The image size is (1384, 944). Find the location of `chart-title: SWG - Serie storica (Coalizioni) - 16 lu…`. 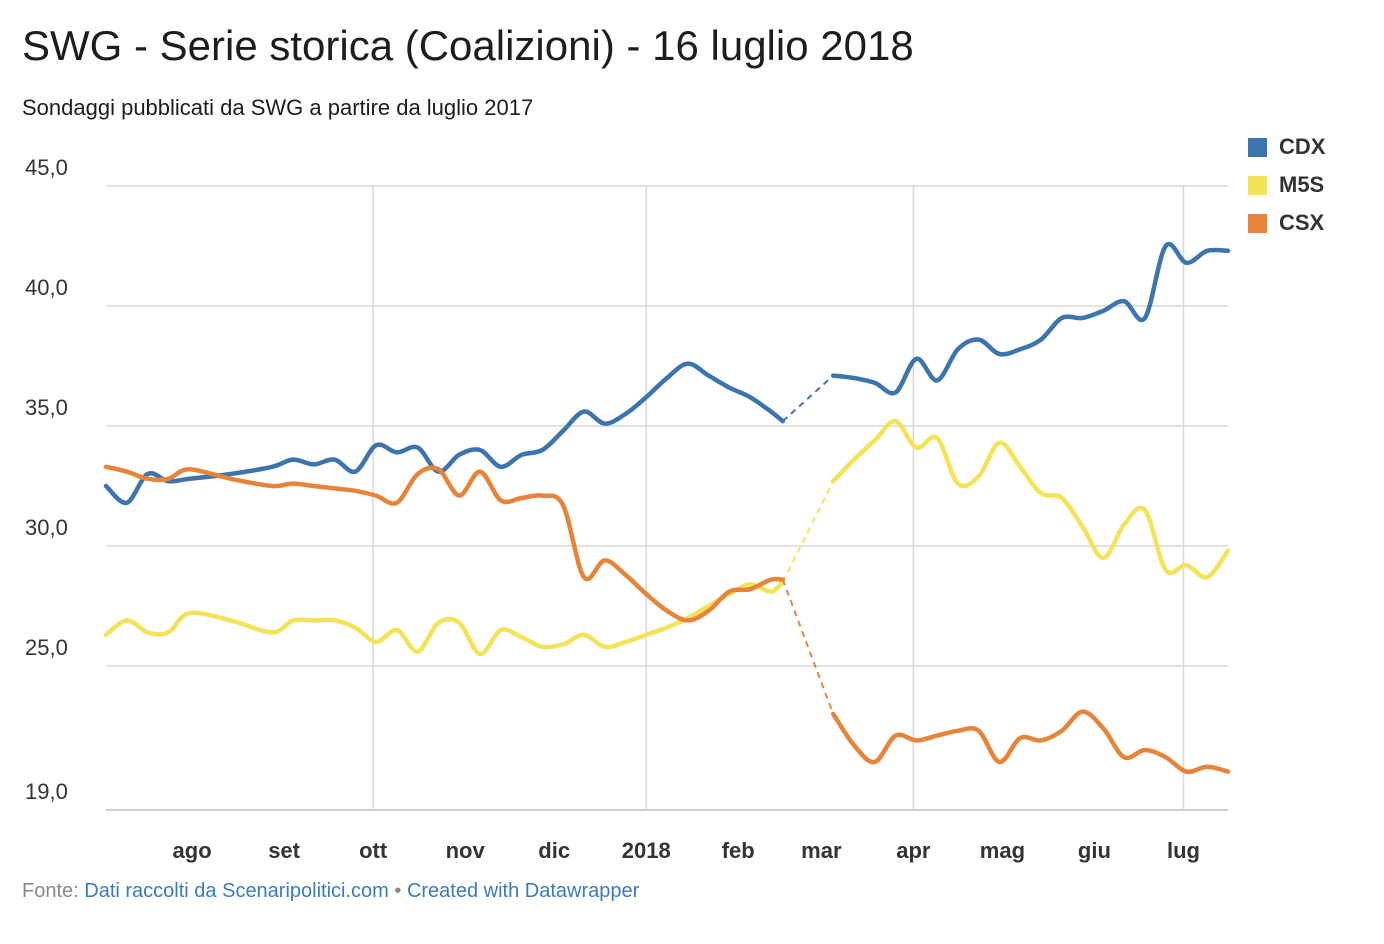

chart-title: SWG - Serie storica (Coalizioni) - 16 lu… is located at coordinates (468, 45).